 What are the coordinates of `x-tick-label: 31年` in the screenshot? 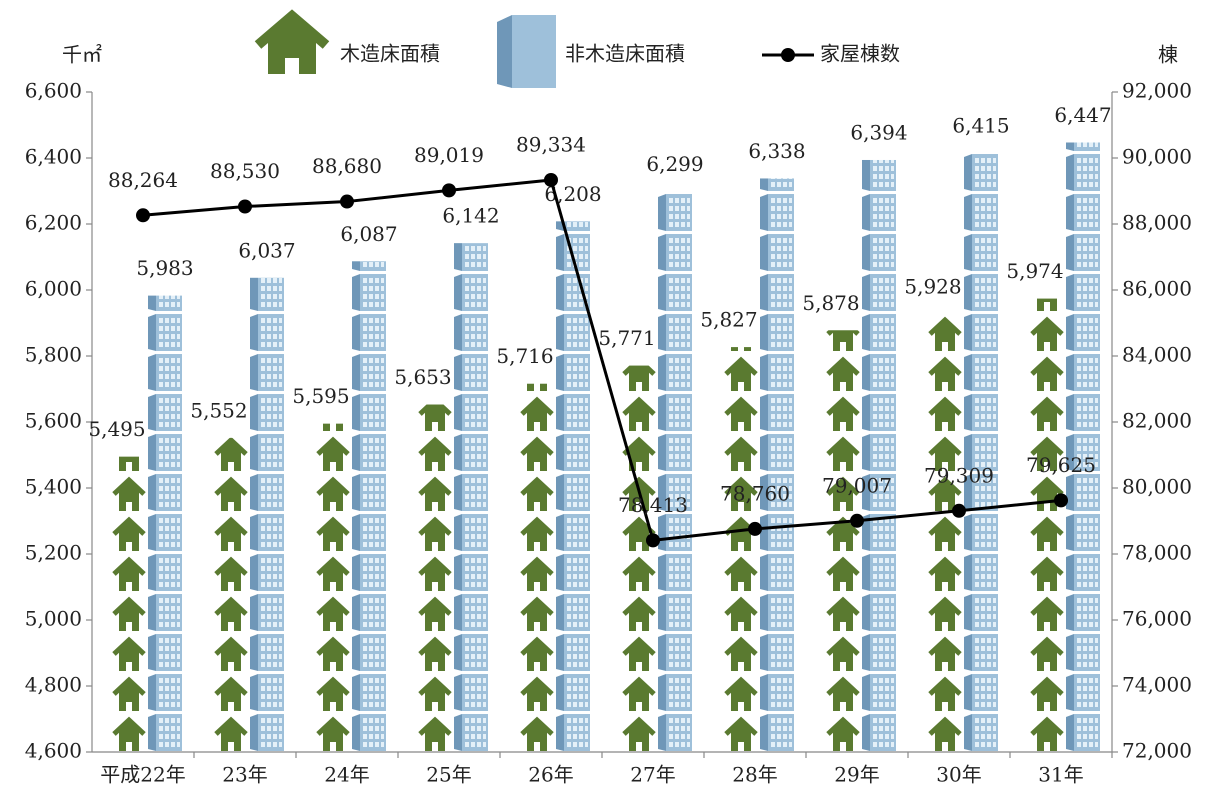 It's located at (1060, 775).